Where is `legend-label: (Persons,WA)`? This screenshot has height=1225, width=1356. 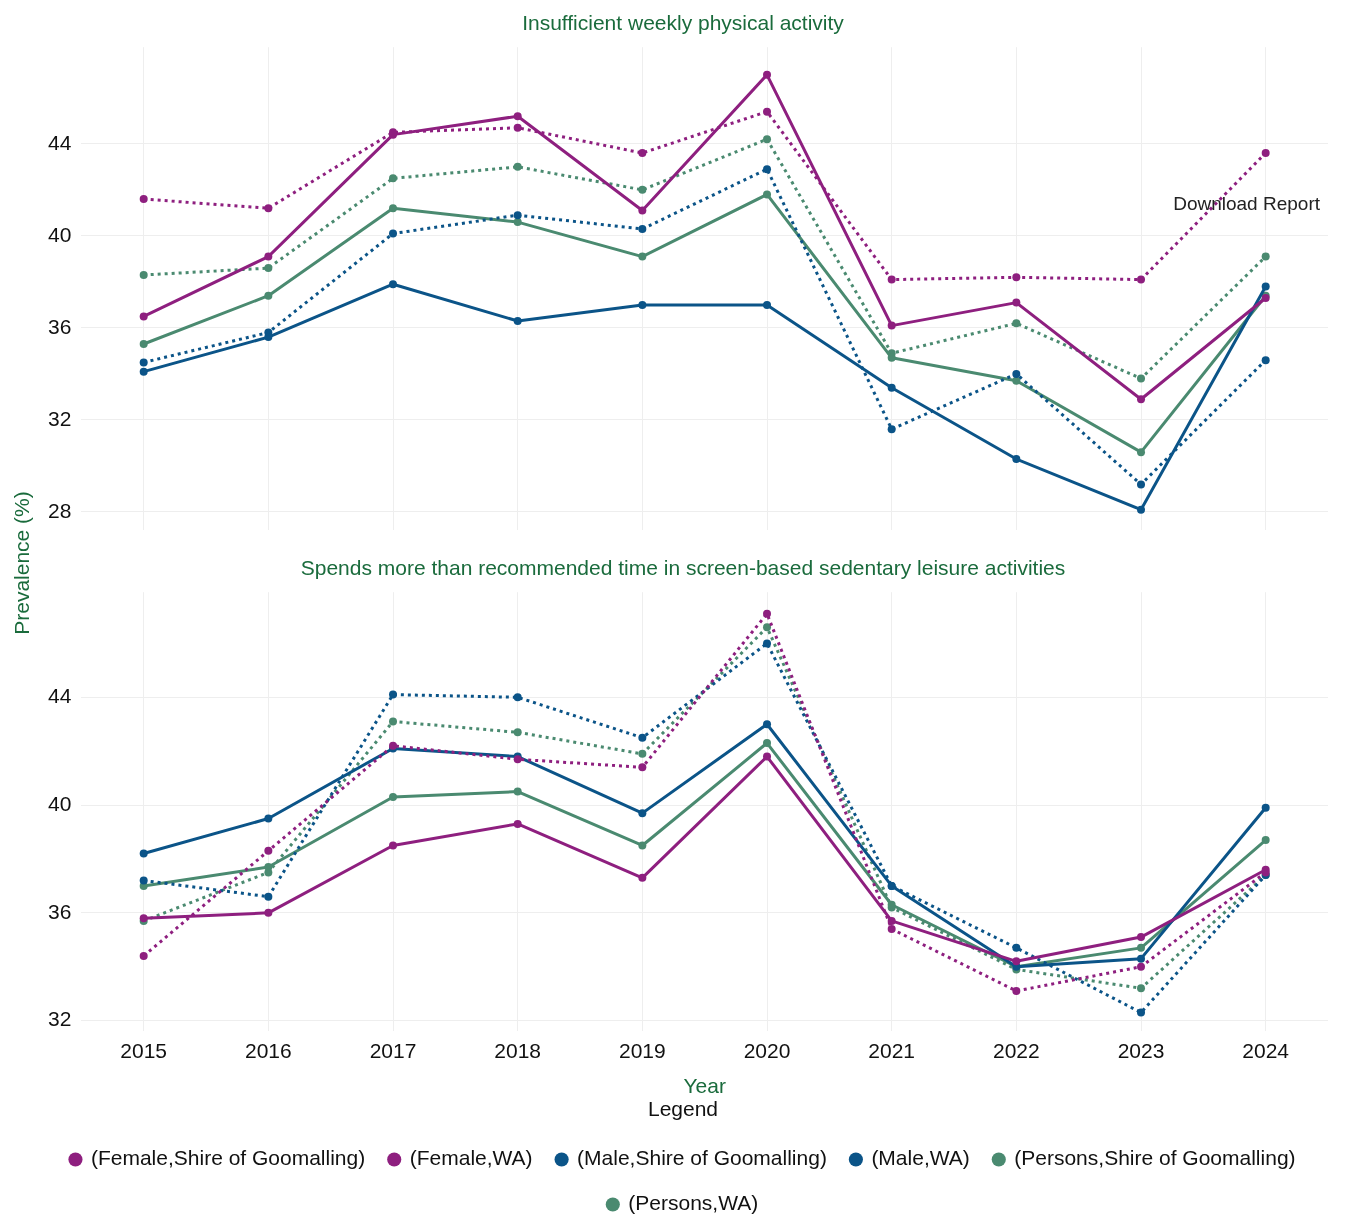 legend-label: (Persons,WA) is located at coordinates (693, 1203).